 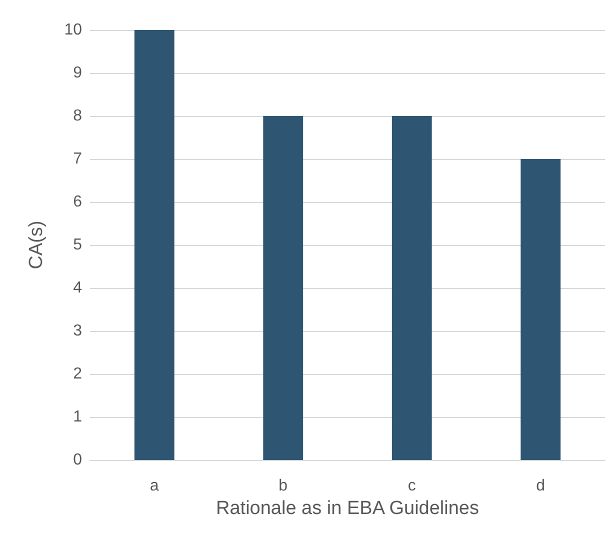 I want to click on y-tick-label: 8, so click(x=77, y=116).